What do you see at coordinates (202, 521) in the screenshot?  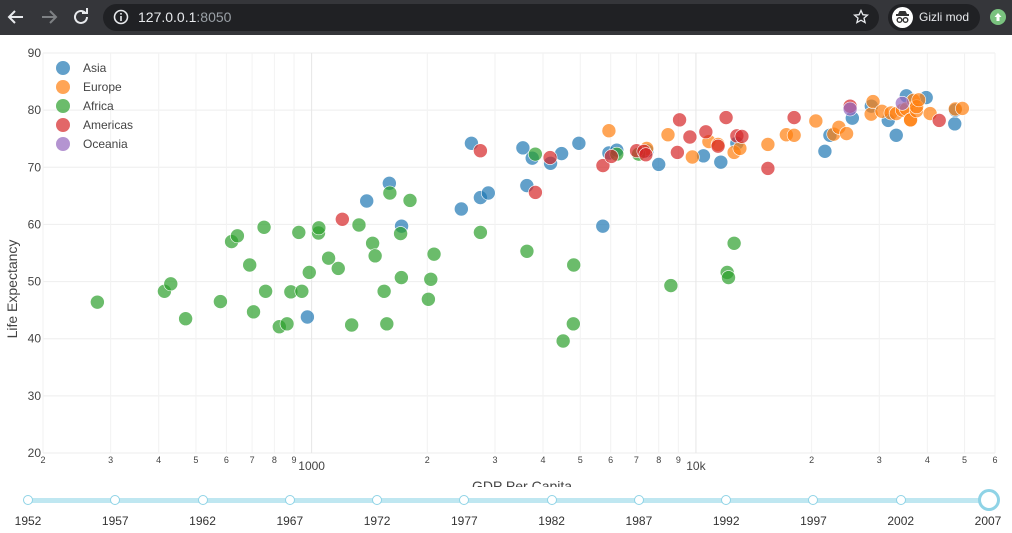 I see `slider-year-label: 1962` at bounding box center [202, 521].